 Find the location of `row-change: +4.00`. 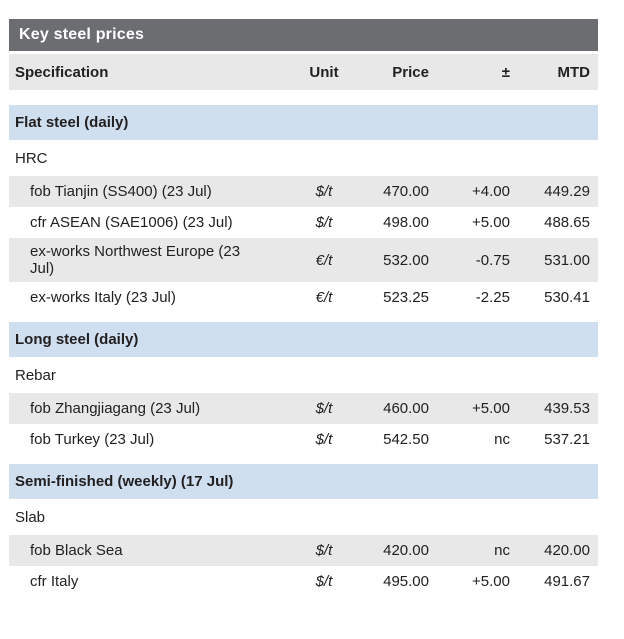

row-change: +4.00 is located at coordinates (491, 191).